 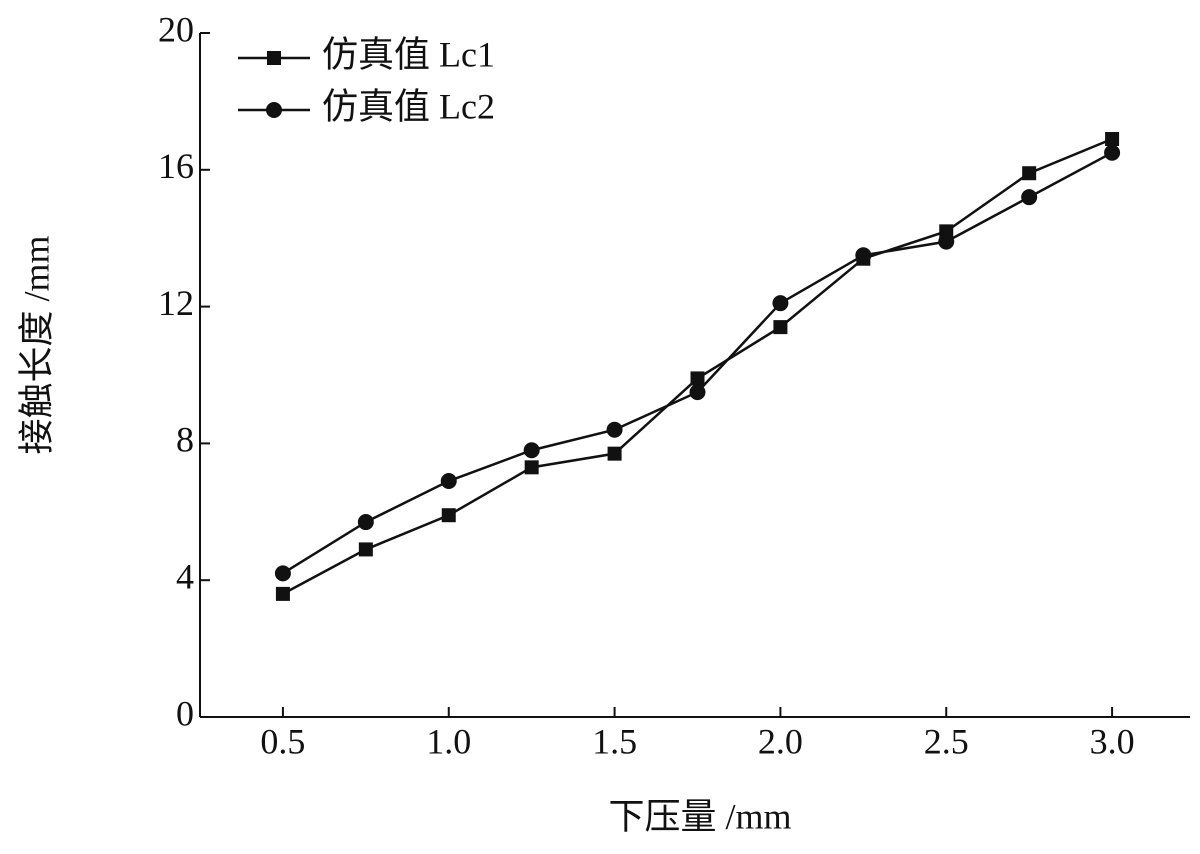 I want to click on x-tick-label: 3.0, so click(x=1112, y=741).